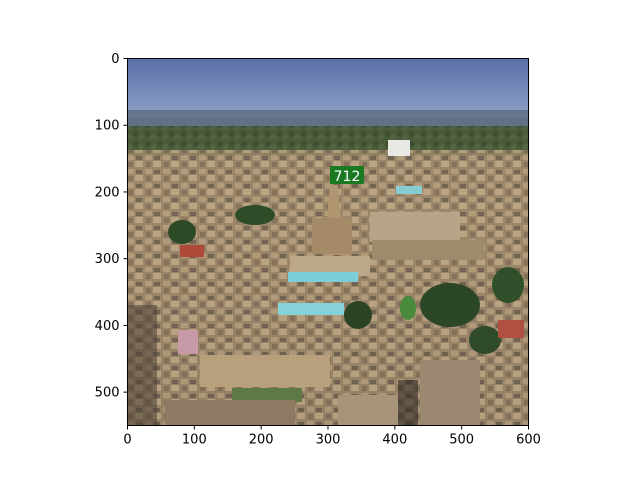 The height and width of the screenshot is (480, 640). Describe the element at coordinates (394, 440) in the screenshot. I see `x-tick-label: 400` at that location.